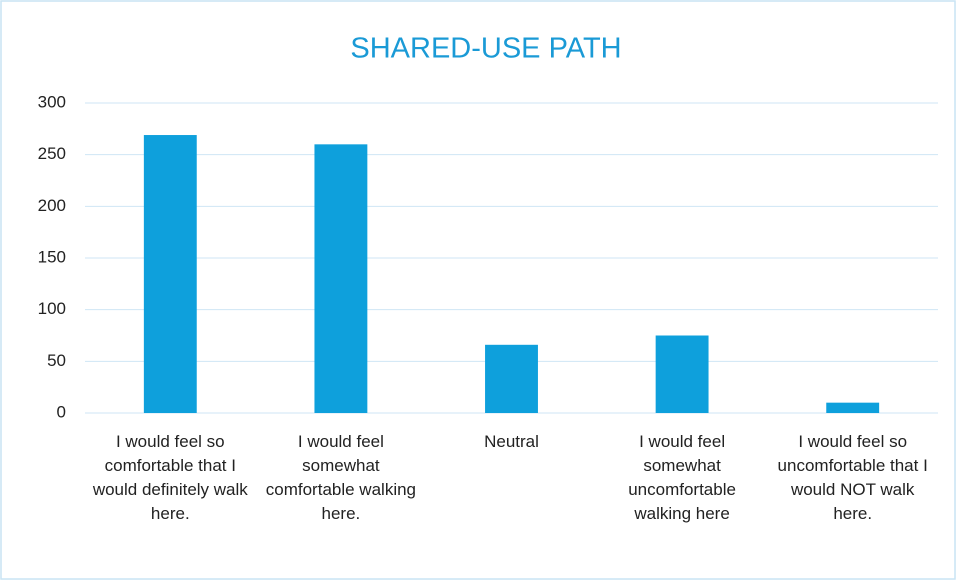 The height and width of the screenshot is (580, 956). Describe the element at coordinates (52, 153) in the screenshot. I see `y-tick-label: 250` at that location.